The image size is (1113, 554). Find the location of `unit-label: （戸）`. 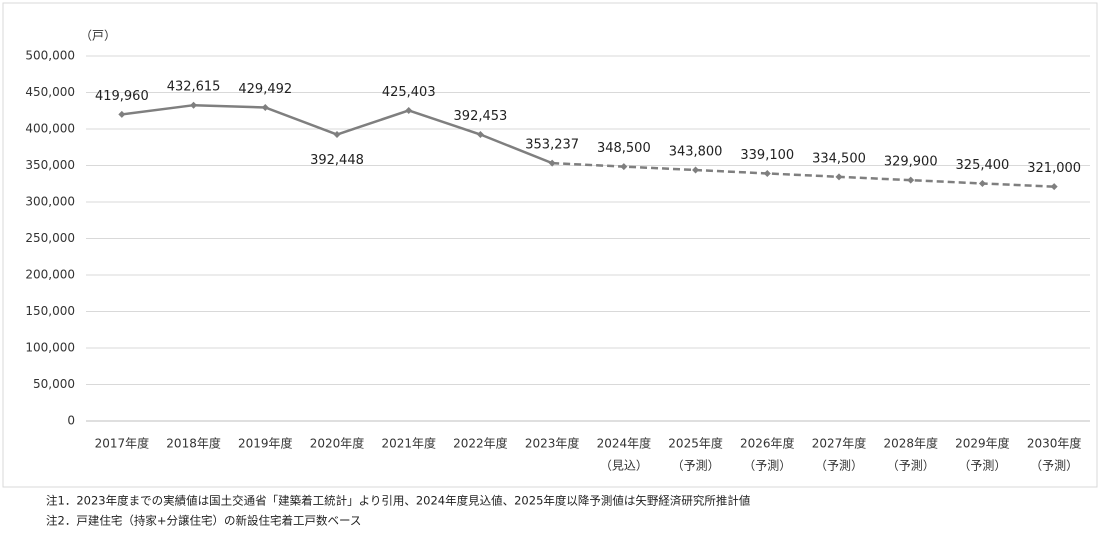

unit-label: （戸） is located at coordinates (98, 36).